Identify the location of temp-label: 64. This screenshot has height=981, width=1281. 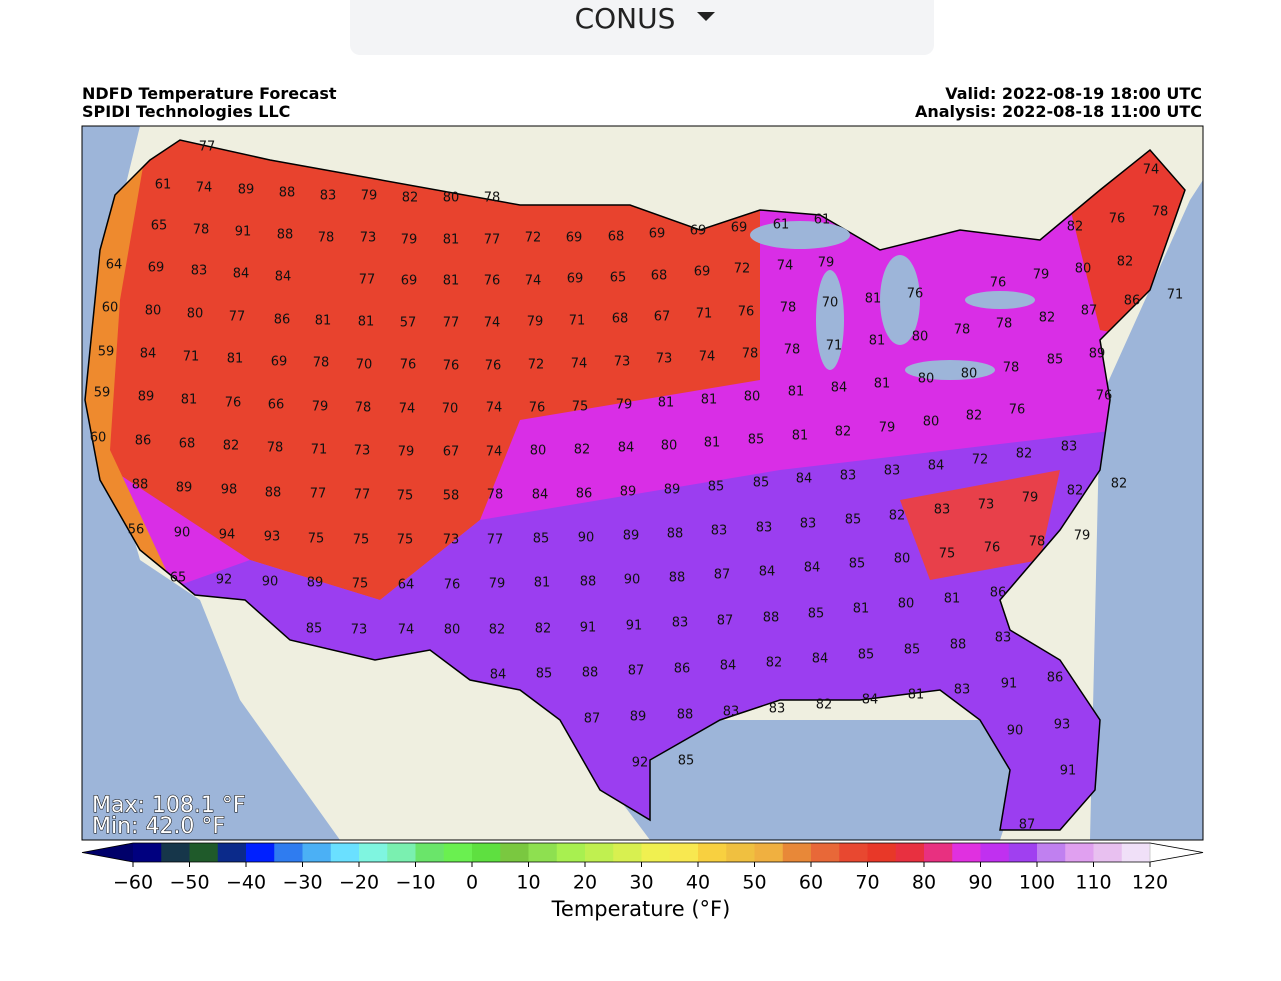
(406, 585).